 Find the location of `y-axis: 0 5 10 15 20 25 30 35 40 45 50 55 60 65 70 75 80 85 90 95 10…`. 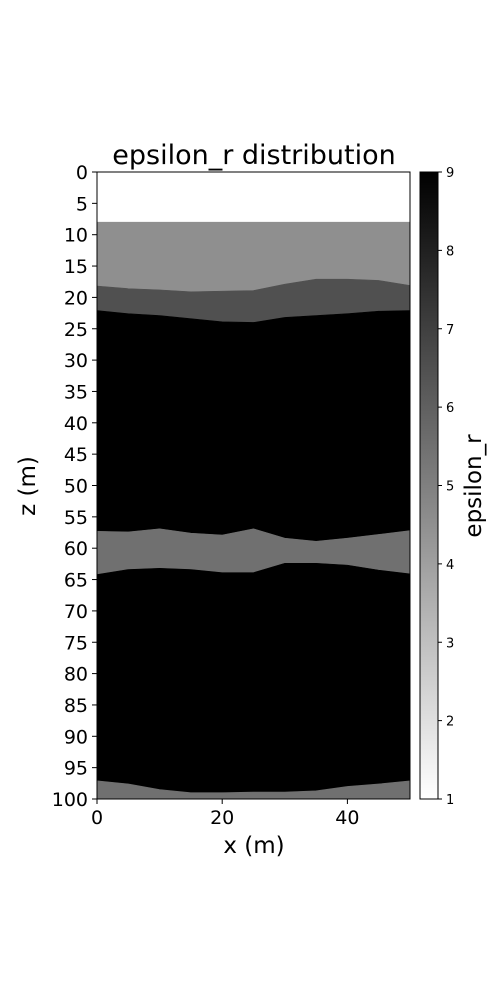

y-axis: 0 5 10 15 20 25 30 35 40 45 50 55 60 65 70 75 80 85 90 95 10… is located at coordinates (74, 486).